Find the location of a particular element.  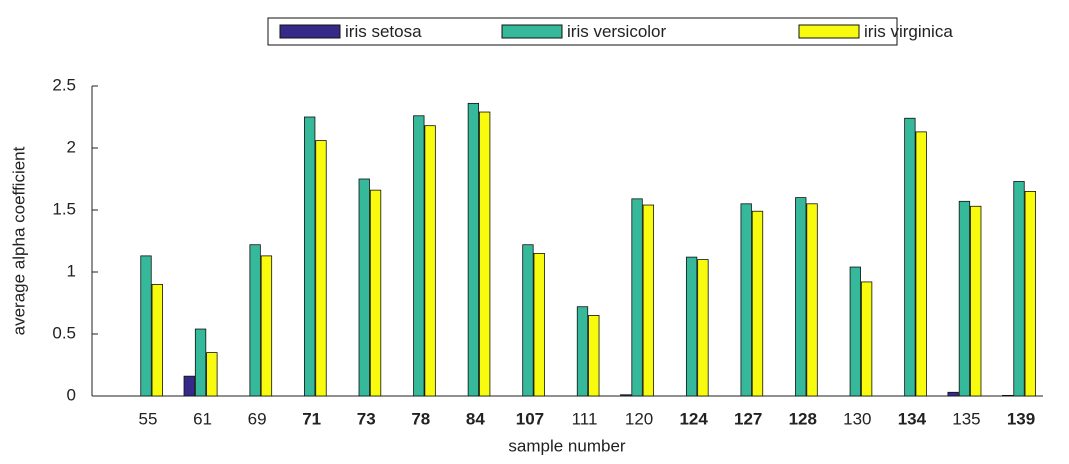

x-tick-label: 120 is located at coordinates (639, 418).